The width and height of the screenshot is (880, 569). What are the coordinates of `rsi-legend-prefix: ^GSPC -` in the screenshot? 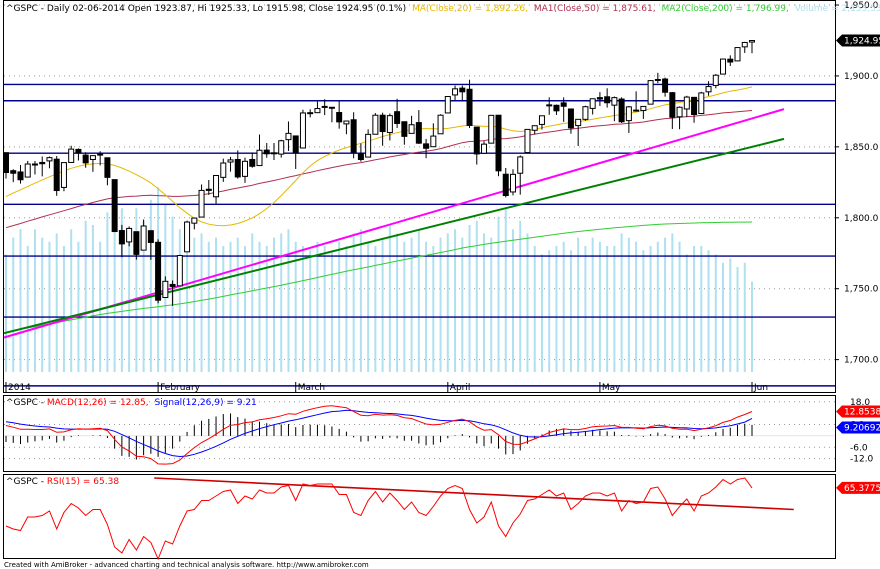 It's located at (26, 482).